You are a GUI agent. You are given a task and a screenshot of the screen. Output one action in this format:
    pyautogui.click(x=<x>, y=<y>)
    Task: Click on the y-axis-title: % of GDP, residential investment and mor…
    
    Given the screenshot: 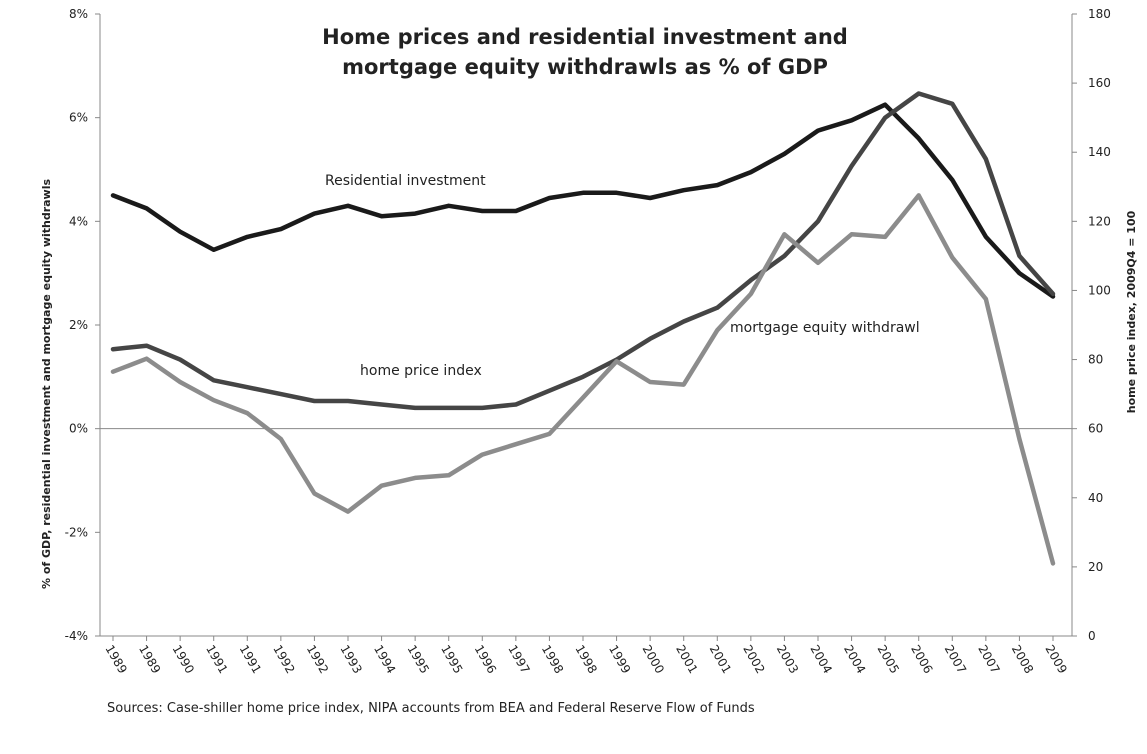 What is the action you would take?
    pyautogui.click(x=46, y=384)
    